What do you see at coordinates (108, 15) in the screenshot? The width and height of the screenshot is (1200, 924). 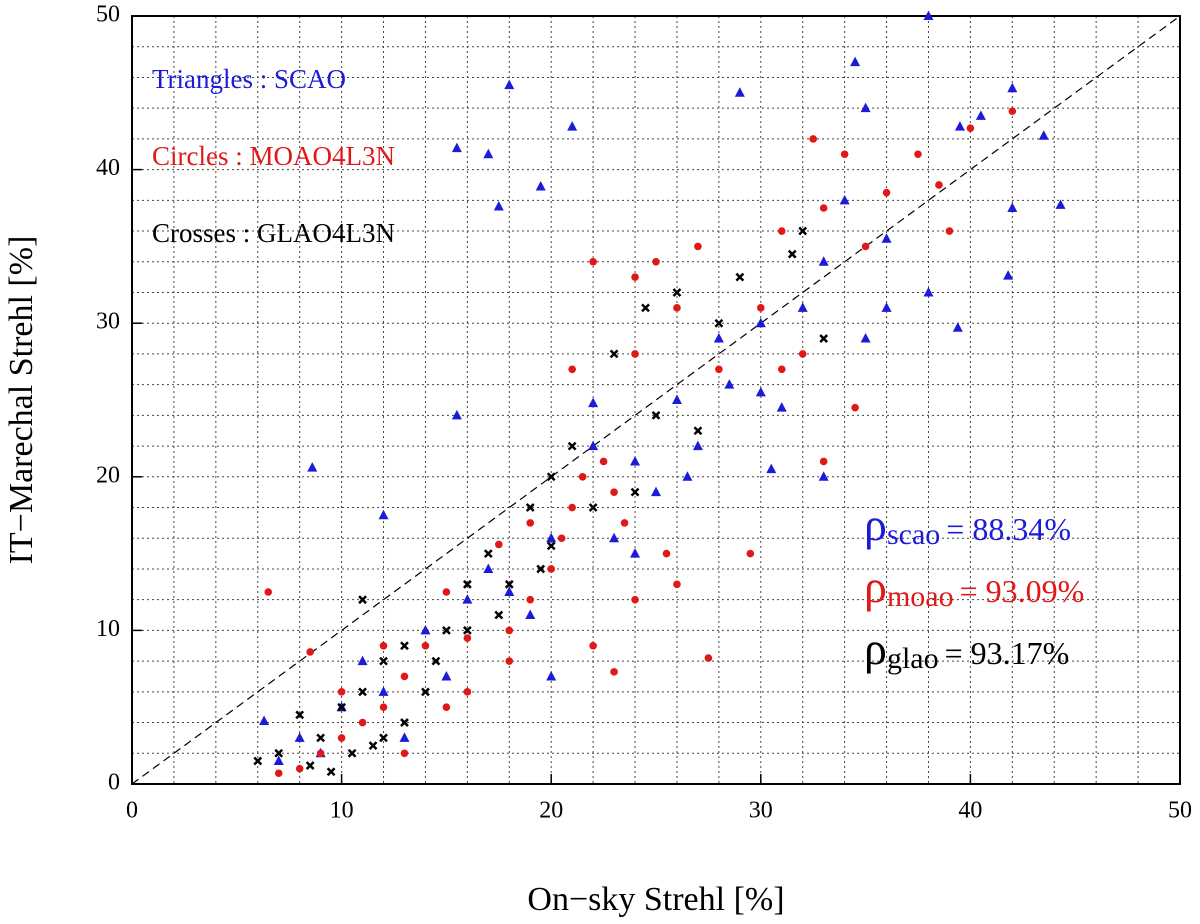 I see `y-tick-label: 50` at bounding box center [108, 15].